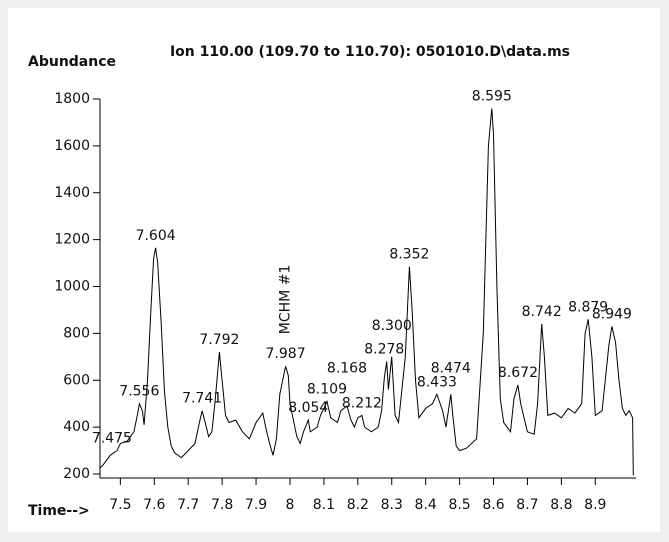 This screenshot has height=542, width=669. I want to click on y-tick-label: 800, so click(76, 333).